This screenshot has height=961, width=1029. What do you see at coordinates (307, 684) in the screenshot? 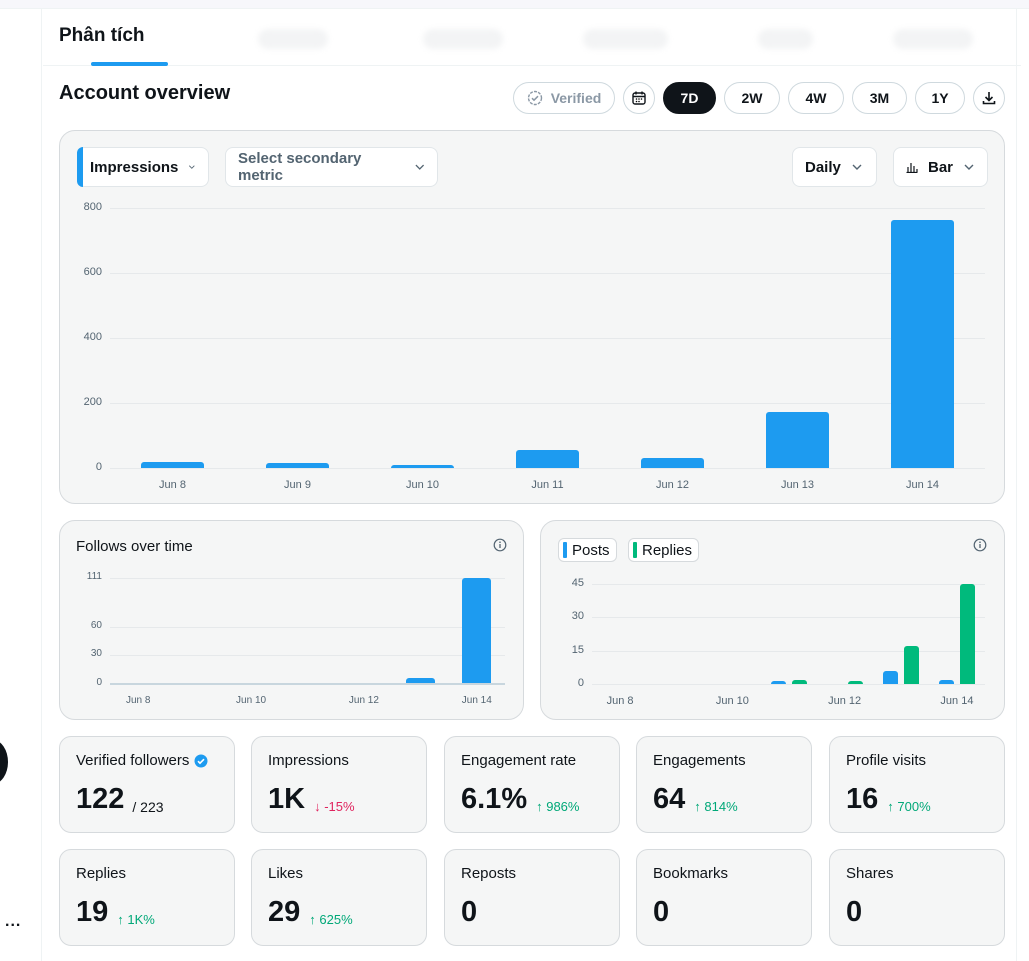
I see `baseline` at bounding box center [307, 684].